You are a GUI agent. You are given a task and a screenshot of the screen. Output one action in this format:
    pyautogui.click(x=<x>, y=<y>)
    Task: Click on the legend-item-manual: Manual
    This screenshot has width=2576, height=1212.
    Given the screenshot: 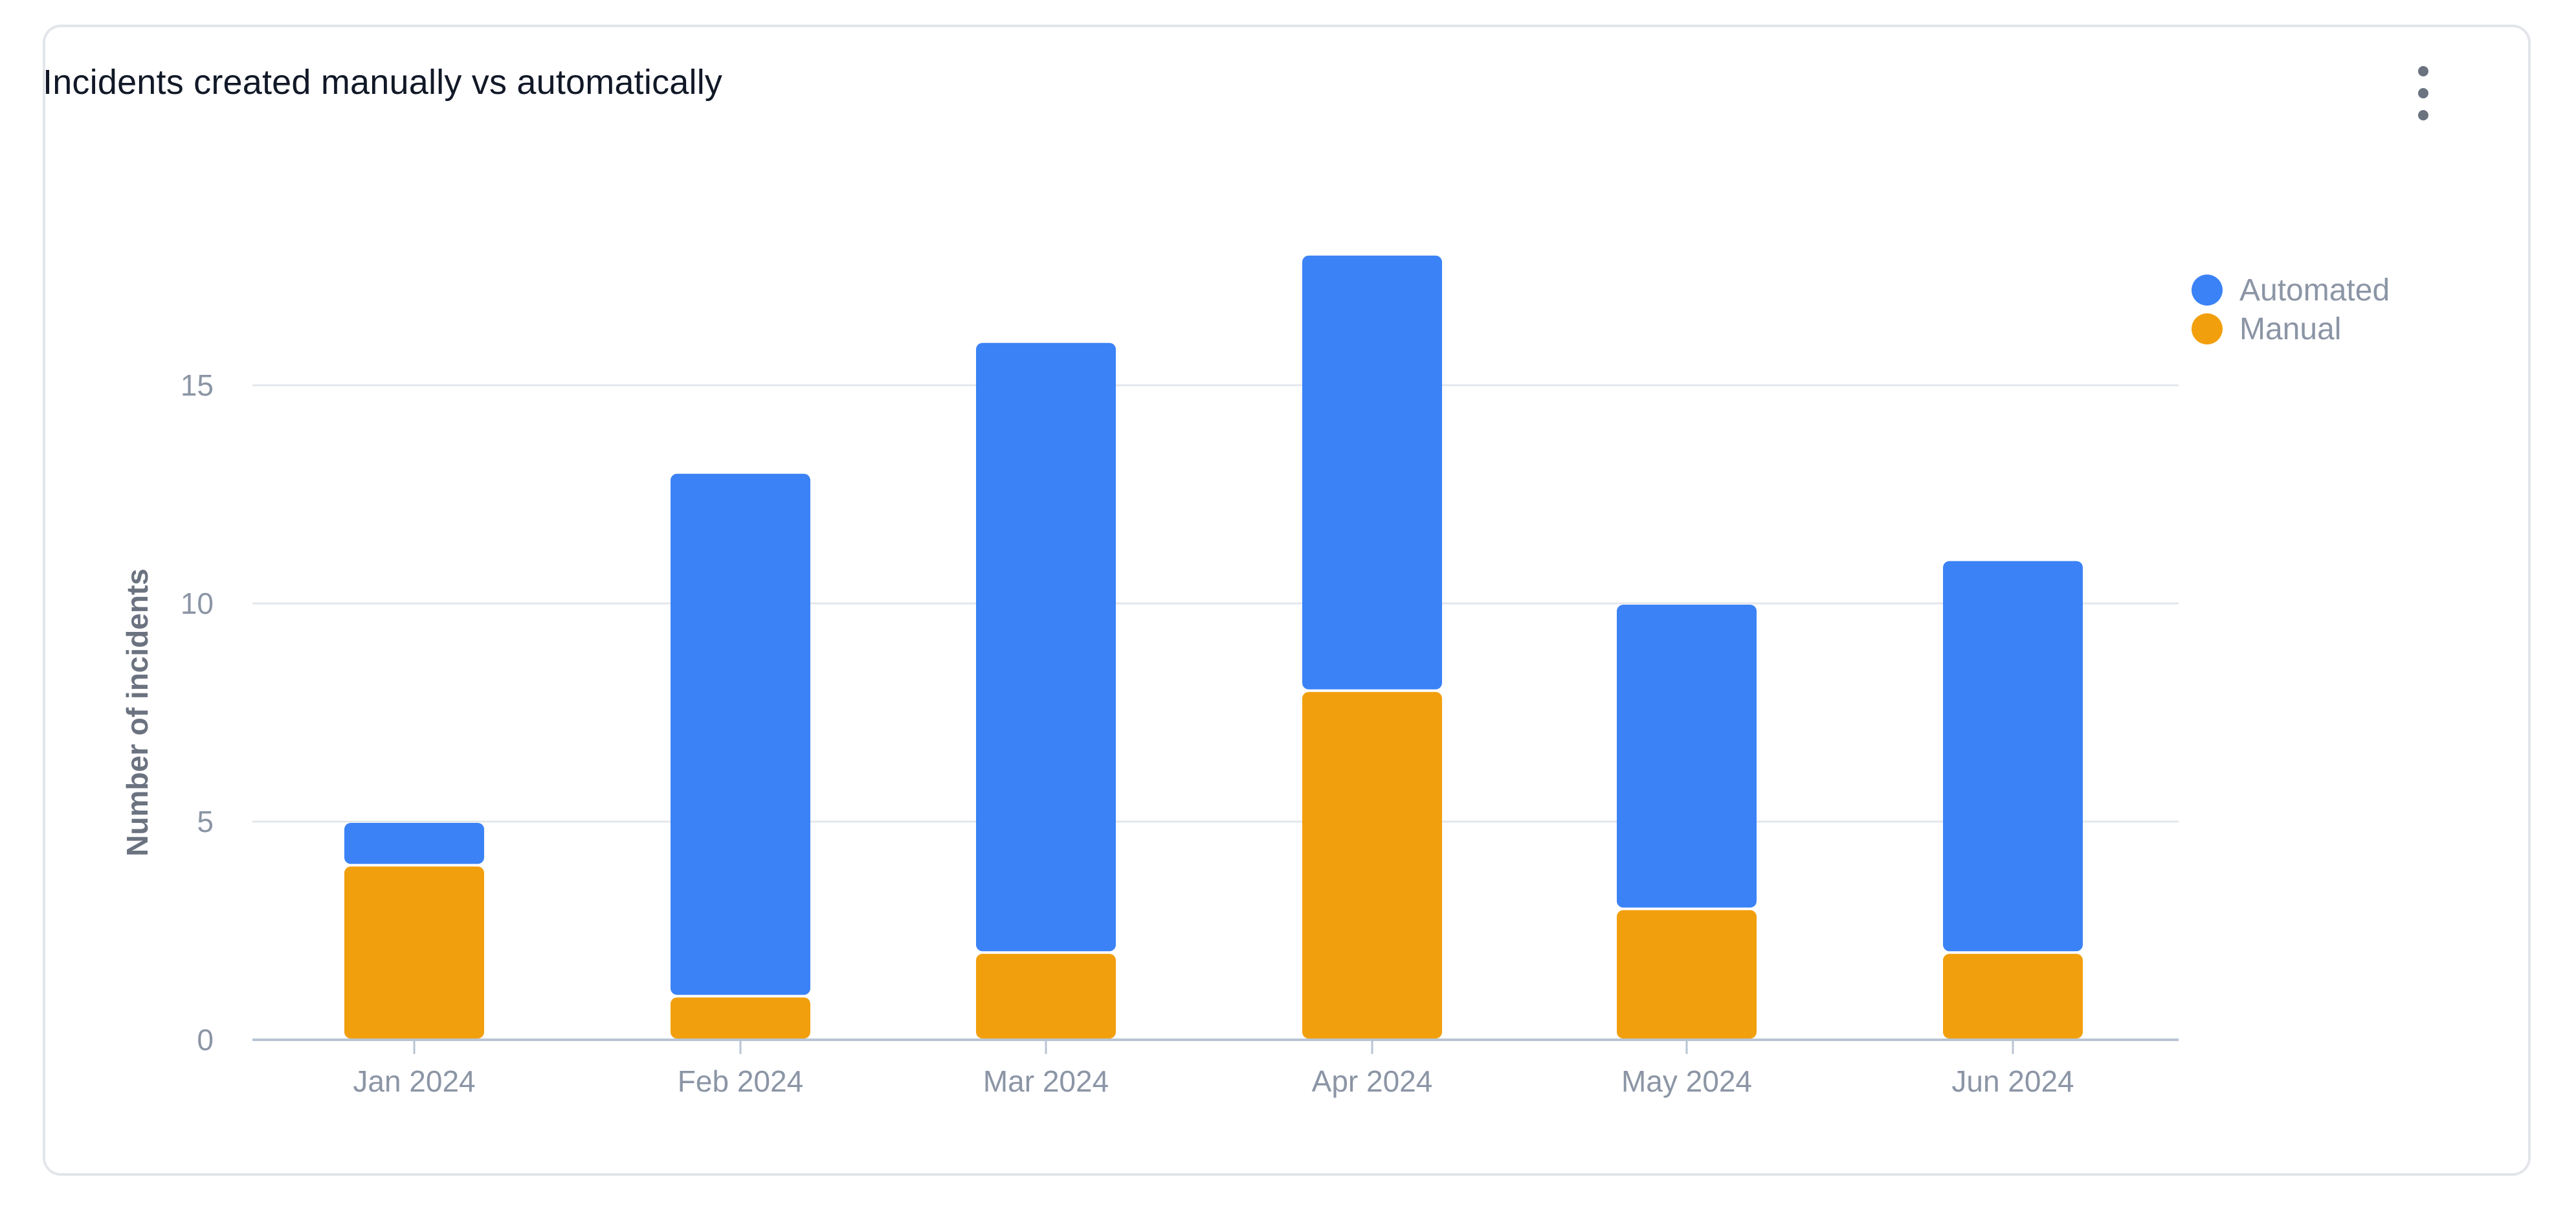 What is the action you would take?
    pyautogui.click(x=2291, y=329)
    